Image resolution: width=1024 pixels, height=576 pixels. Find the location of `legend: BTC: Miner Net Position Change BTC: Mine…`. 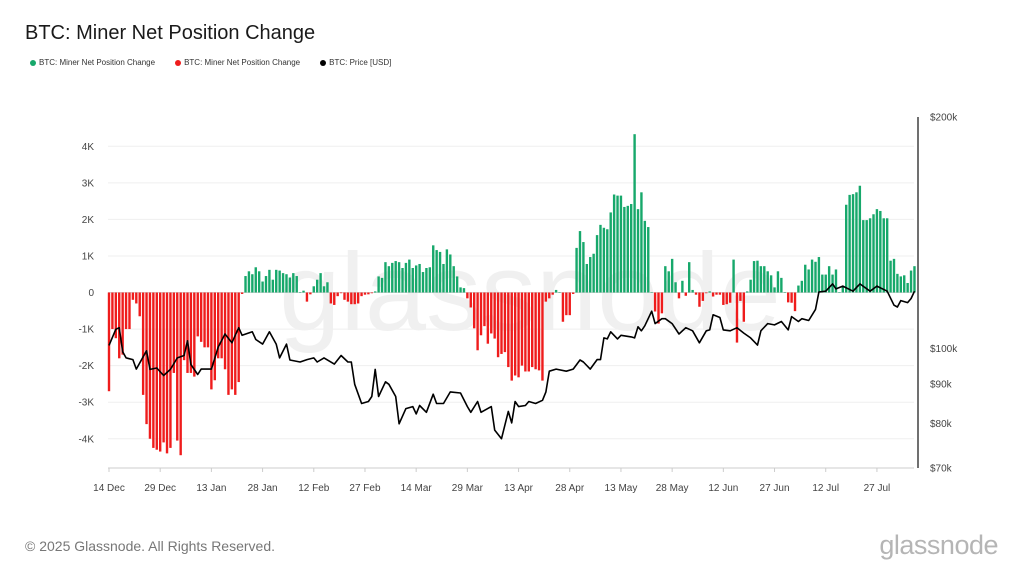

legend: BTC: Miner Net Position Change BTC: Mine… is located at coordinates (210, 62).